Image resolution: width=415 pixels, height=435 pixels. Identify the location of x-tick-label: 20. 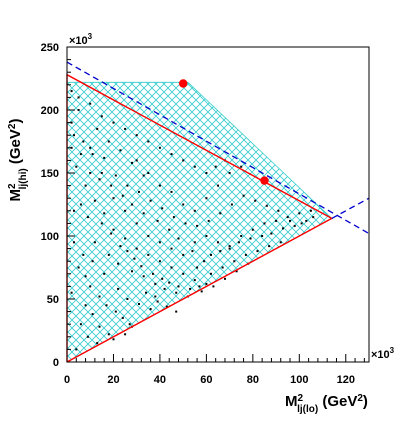
(113, 380).